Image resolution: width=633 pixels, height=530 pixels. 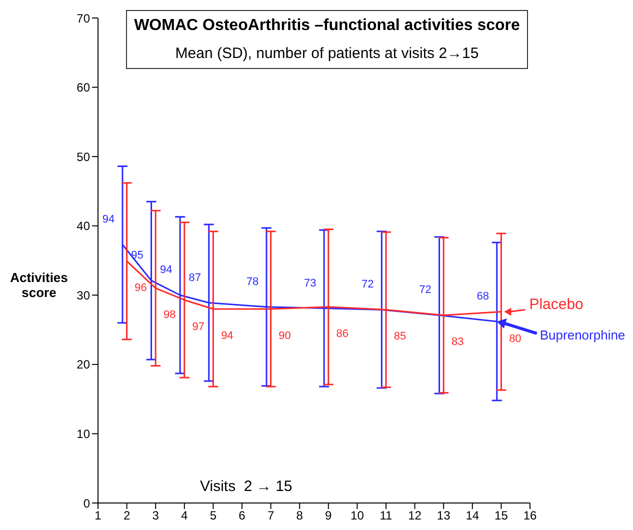 What do you see at coordinates (300, 515) in the screenshot?
I see `x-tick-label: 8` at bounding box center [300, 515].